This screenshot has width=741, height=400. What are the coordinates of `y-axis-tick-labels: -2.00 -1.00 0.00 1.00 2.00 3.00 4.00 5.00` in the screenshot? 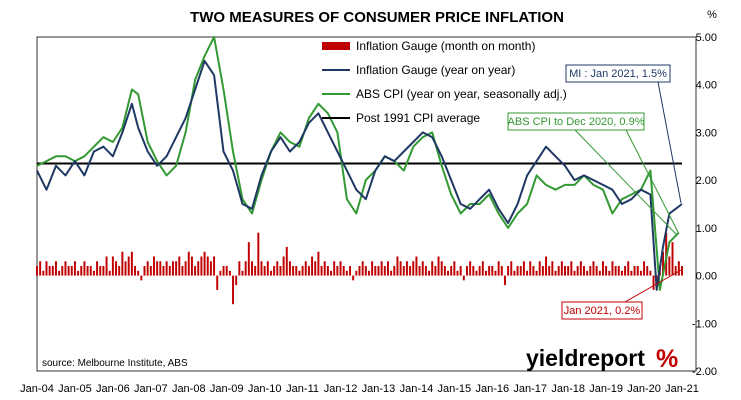 It's located at (704, 205).